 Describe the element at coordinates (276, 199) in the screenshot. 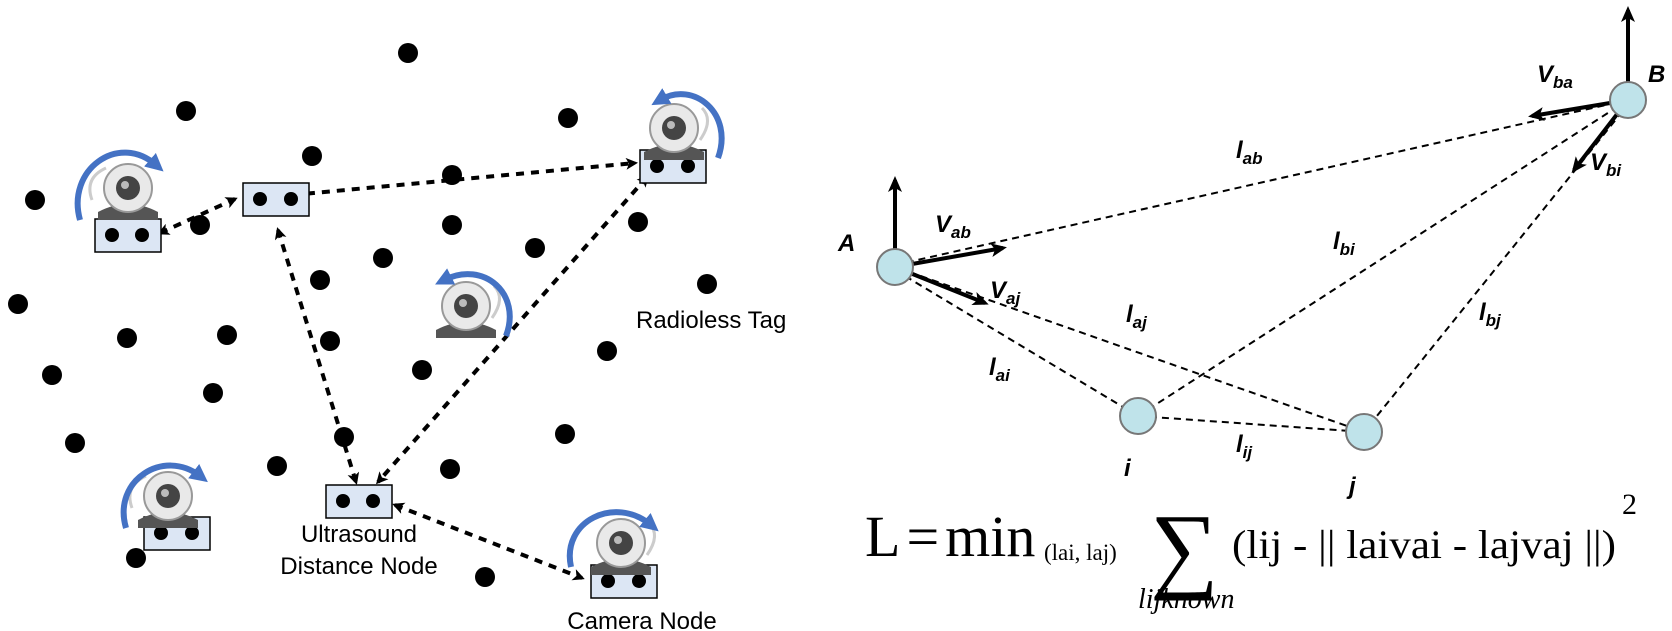

I see `ultrasound-node-middle` at that location.